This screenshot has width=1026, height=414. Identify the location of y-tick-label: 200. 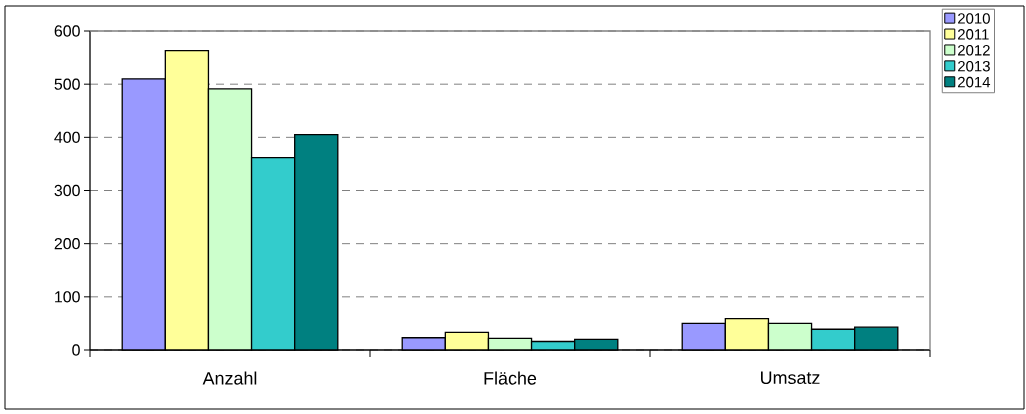
(67, 244).